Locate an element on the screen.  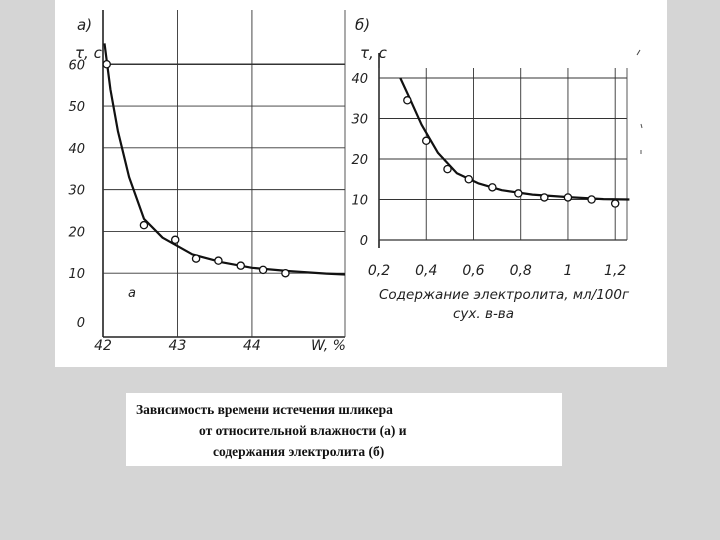
x-tick-label: 0,6 is located at coordinates (473, 271).